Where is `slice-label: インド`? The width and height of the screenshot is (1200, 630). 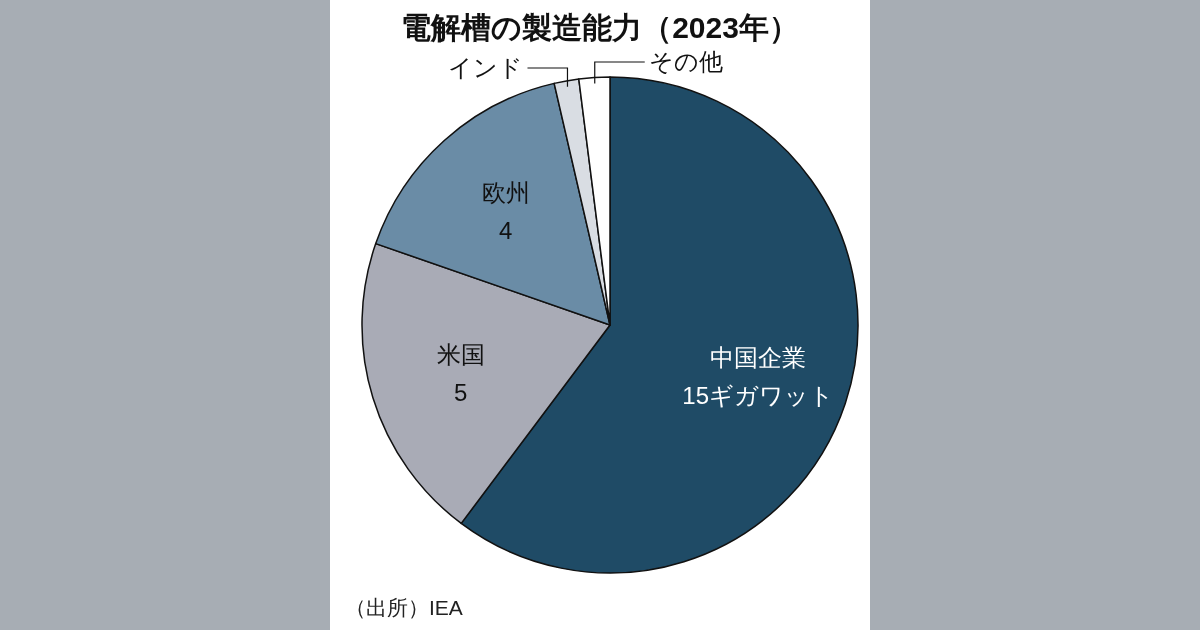 slice-label: インド is located at coordinates (486, 67).